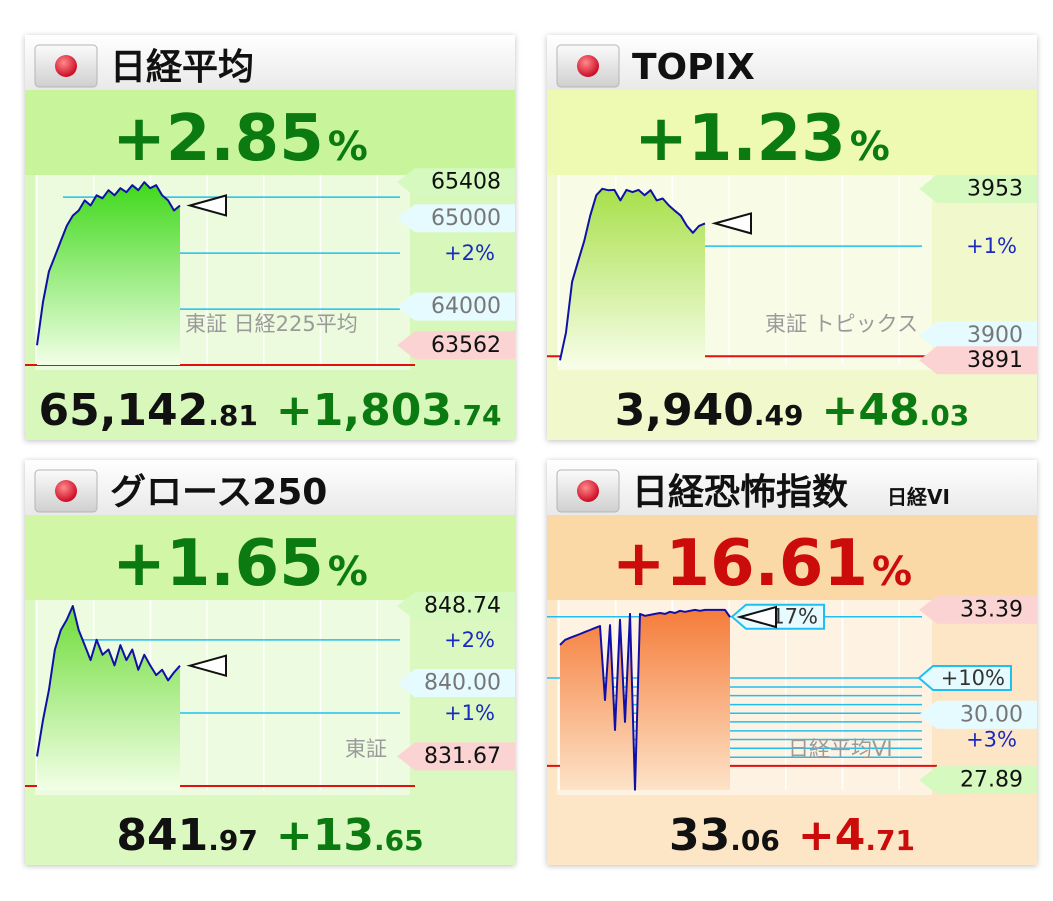 This screenshot has height=901, width=1053. I want to click on source-watermark: 東証 日経225平均, so click(271, 324).